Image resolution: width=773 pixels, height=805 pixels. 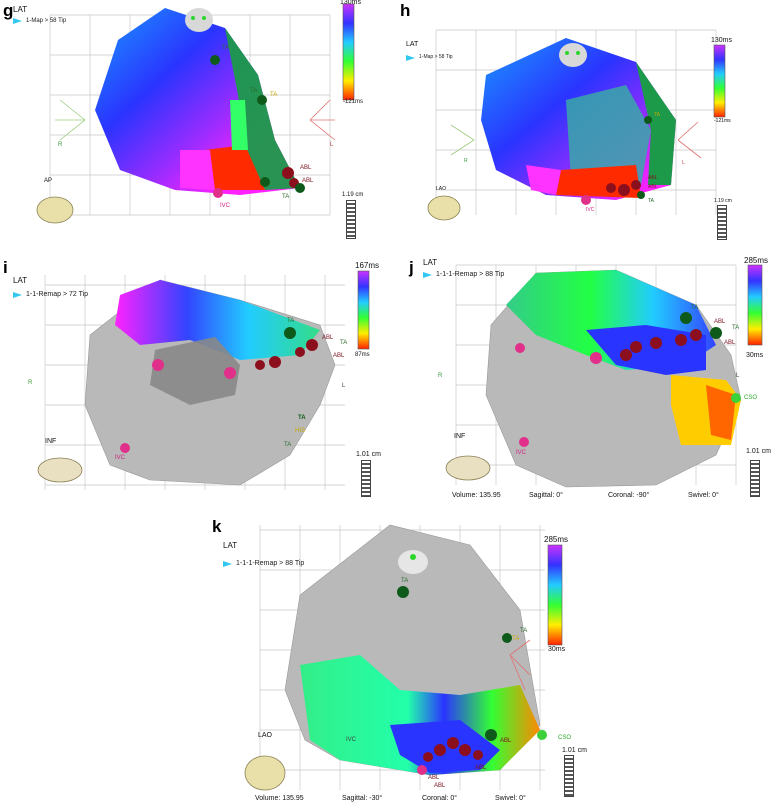 What do you see at coordinates (436, 57) in the screenshot?
I see `panel-h-map-name: 1-Map > 58 Tip` at bounding box center [436, 57].